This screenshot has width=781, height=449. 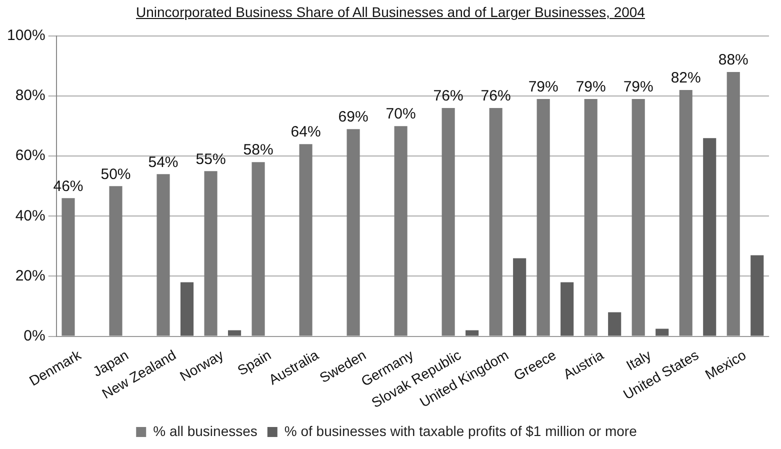 I want to click on data-label: 55%, so click(x=211, y=159).